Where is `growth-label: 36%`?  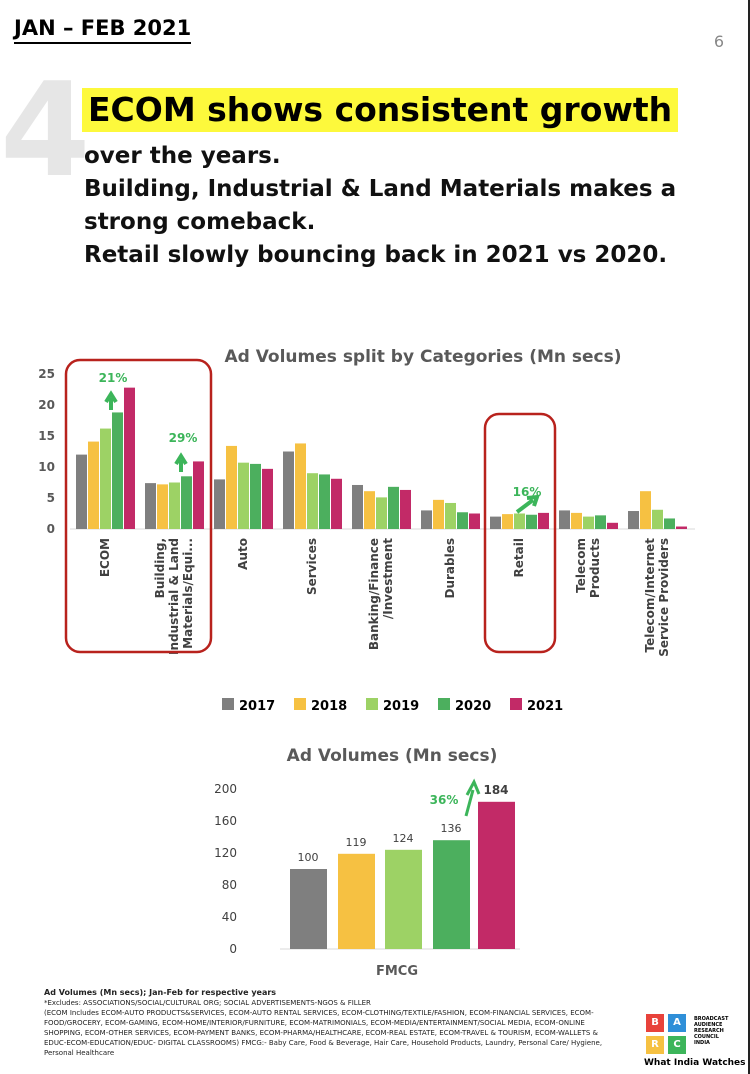 growth-label: 36% is located at coordinates (444, 800).